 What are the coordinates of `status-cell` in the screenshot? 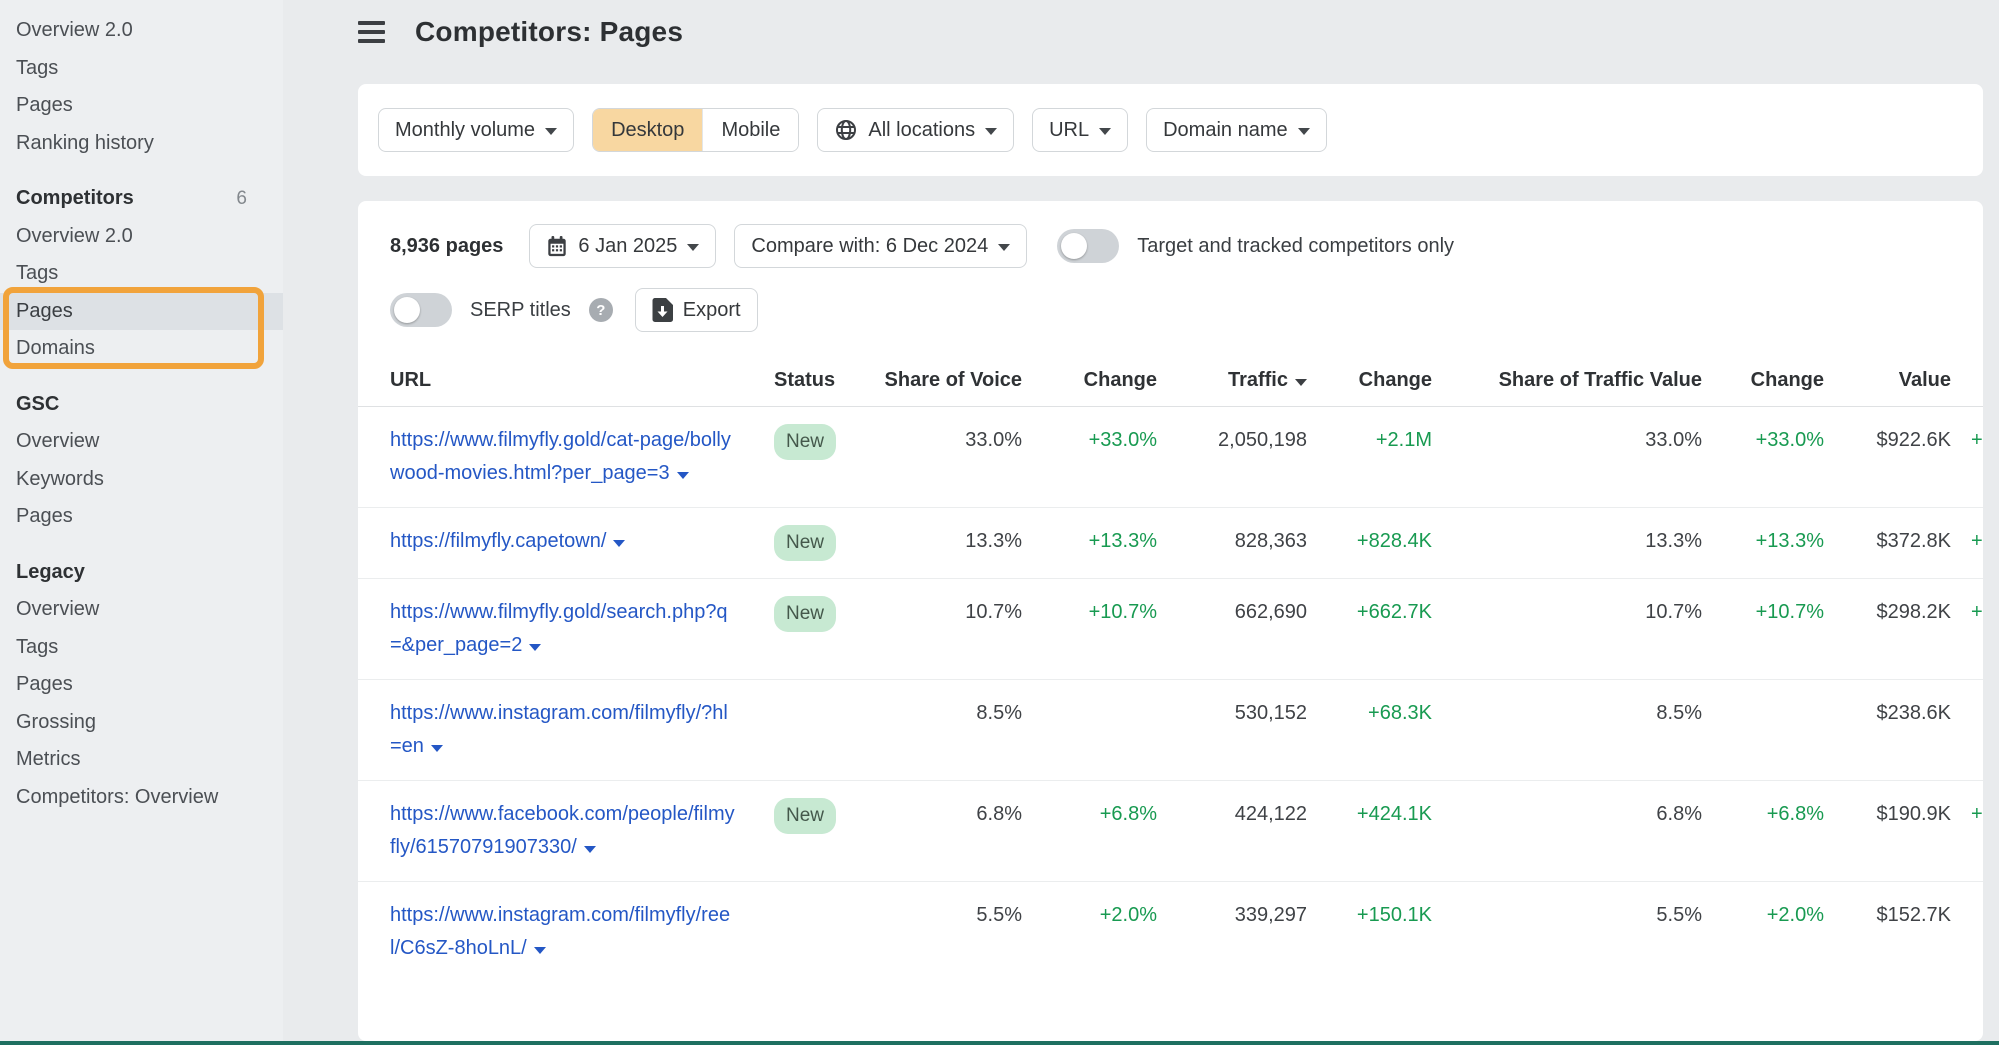 It's located at (800, 697).